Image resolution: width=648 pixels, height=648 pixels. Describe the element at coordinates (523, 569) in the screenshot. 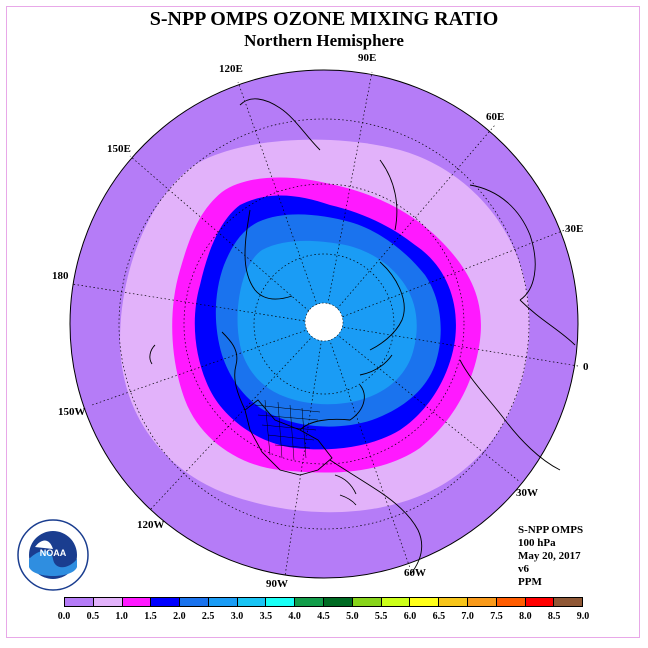

I see `info-version: v6` at that location.